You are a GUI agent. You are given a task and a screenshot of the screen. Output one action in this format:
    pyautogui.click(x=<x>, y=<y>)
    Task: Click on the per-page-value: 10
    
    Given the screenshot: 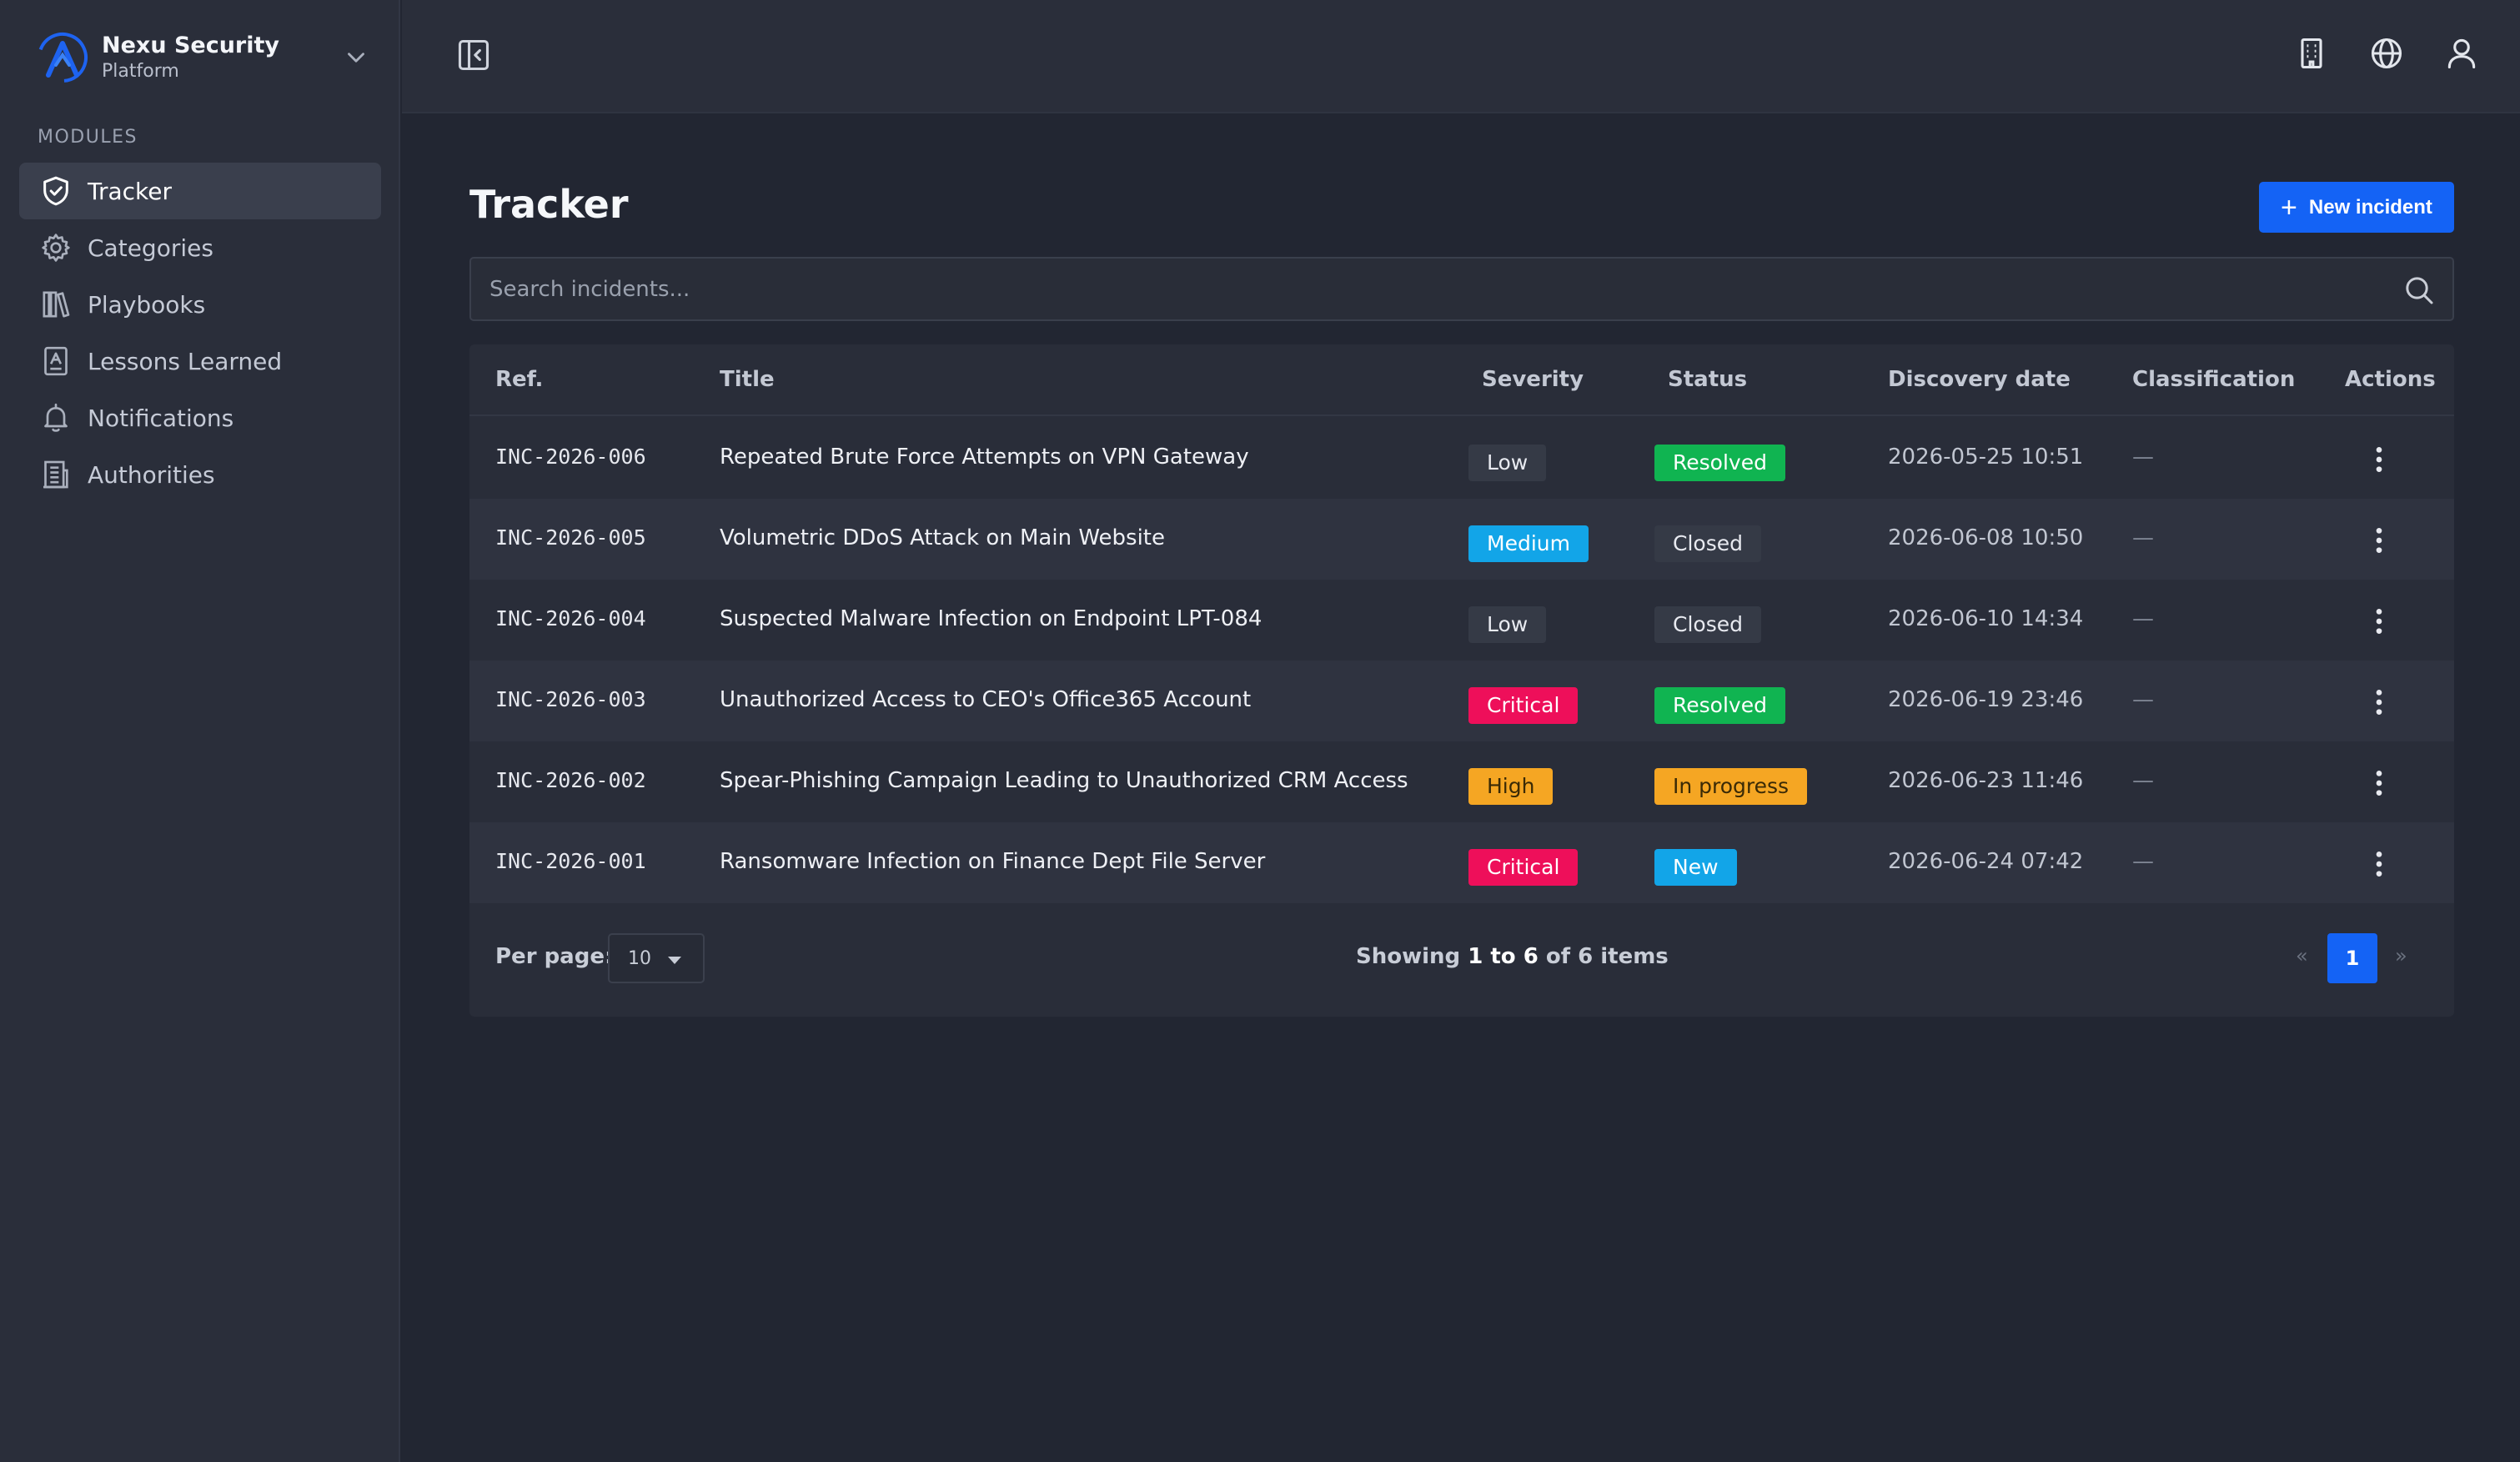 What is the action you would take?
    pyautogui.click(x=639, y=958)
    